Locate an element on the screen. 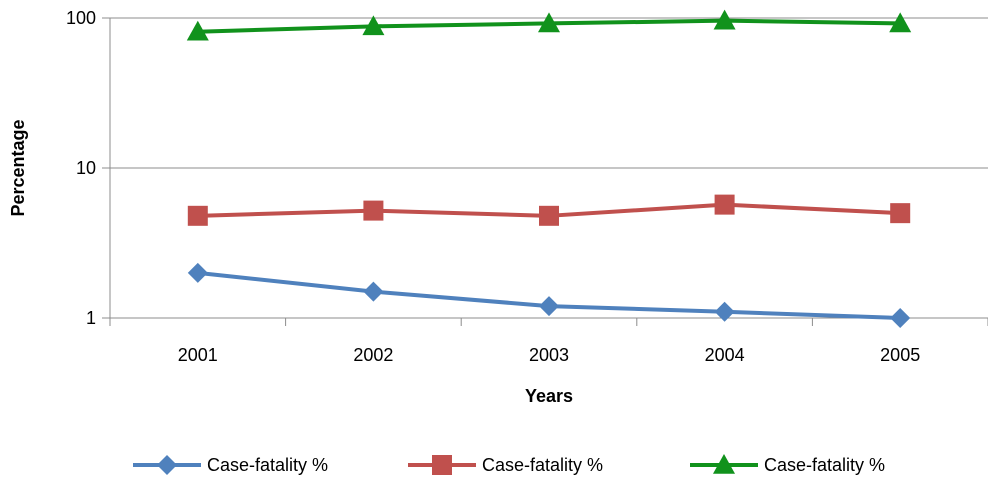 The image size is (988, 481). x-axis-title: Years is located at coordinates (549, 396).